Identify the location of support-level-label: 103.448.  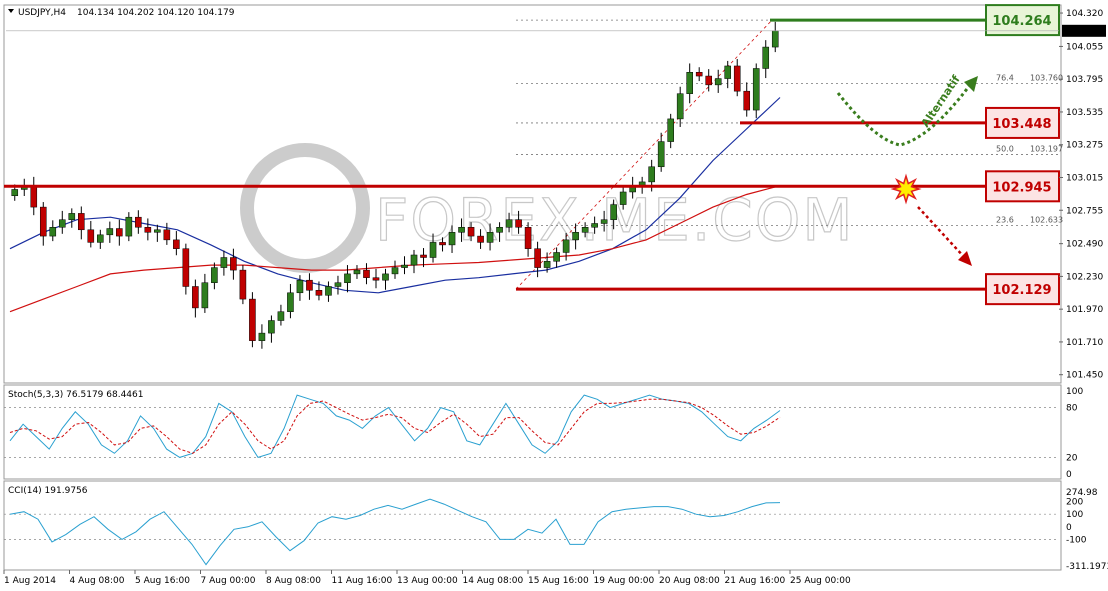
(1021, 124).